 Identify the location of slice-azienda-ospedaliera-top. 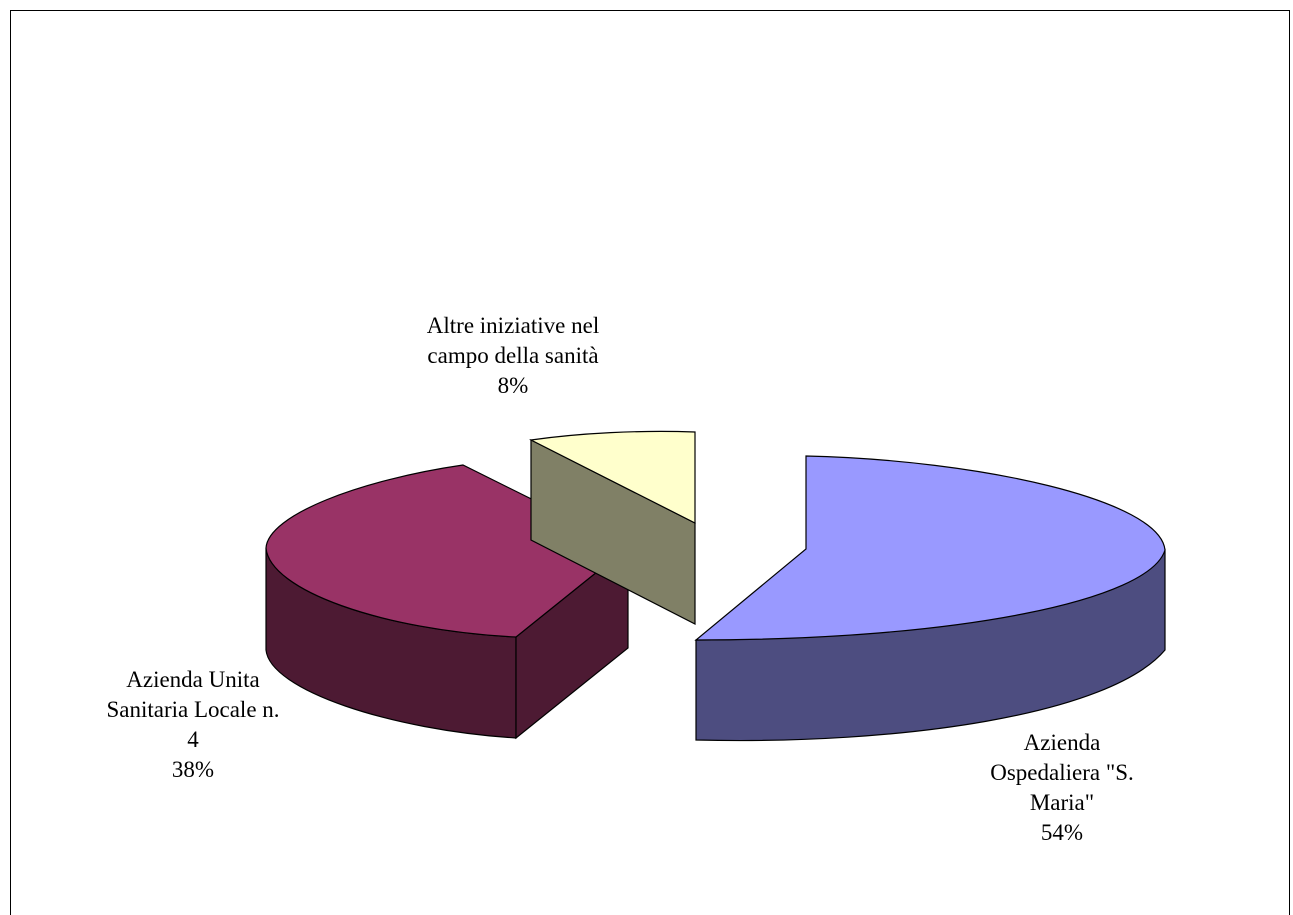
(930, 548).